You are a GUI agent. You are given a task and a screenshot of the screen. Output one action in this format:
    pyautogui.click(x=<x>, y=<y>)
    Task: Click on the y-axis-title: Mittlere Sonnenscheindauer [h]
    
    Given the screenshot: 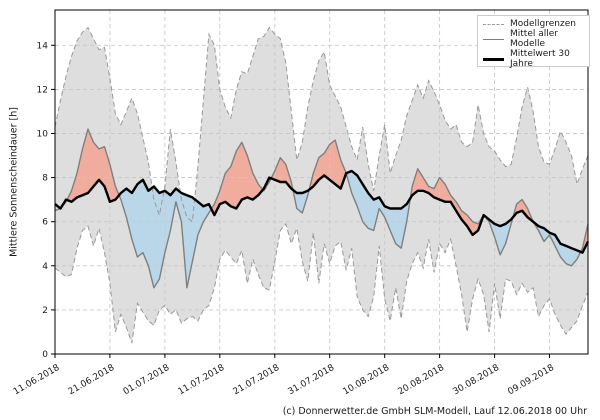 What is the action you would take?
    pyautogui.click(x=14, y=182)
    